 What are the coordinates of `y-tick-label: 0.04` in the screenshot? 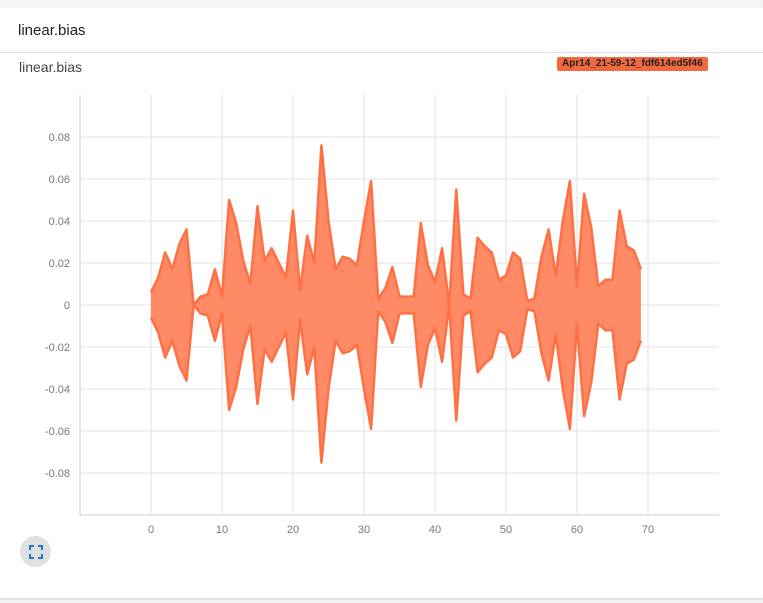 It's located at (59, 222).